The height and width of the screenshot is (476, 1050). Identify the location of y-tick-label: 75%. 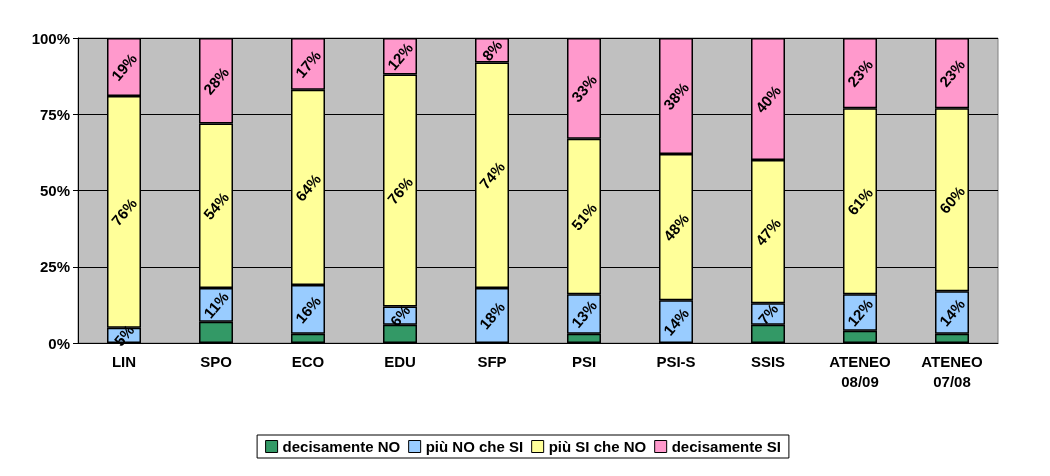
(54, 114).